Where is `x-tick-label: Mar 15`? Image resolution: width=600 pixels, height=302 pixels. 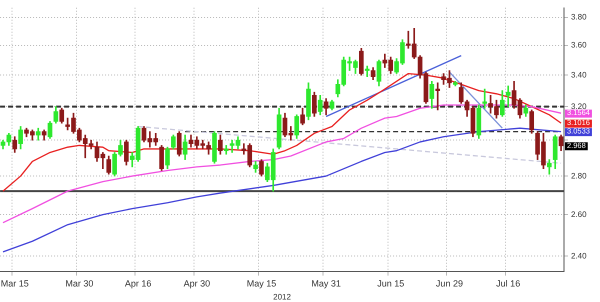 x-tick-label: Mar 15 is located at coordinates (14, 283).